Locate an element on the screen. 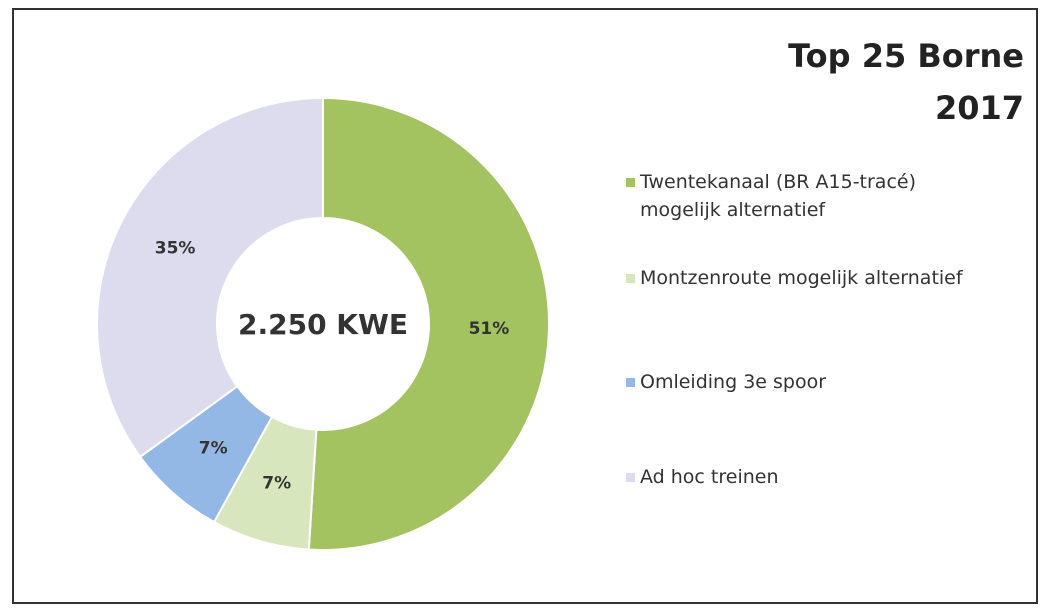  data-label: 35% is located at coordinates (175, 249).